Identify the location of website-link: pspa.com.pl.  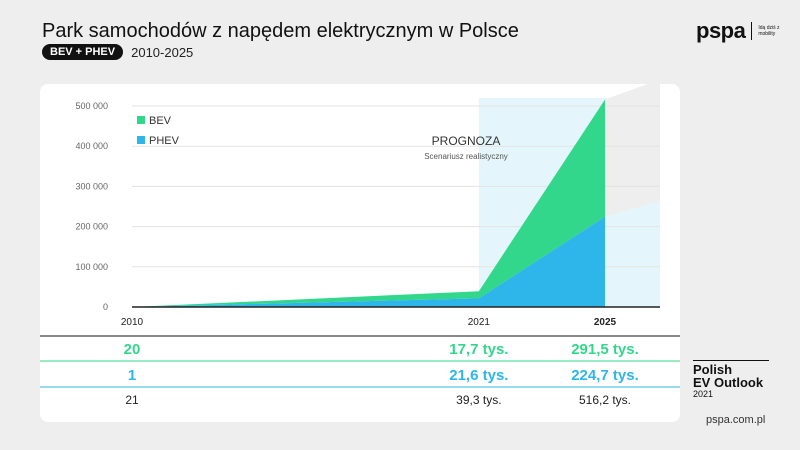
(736, 420).